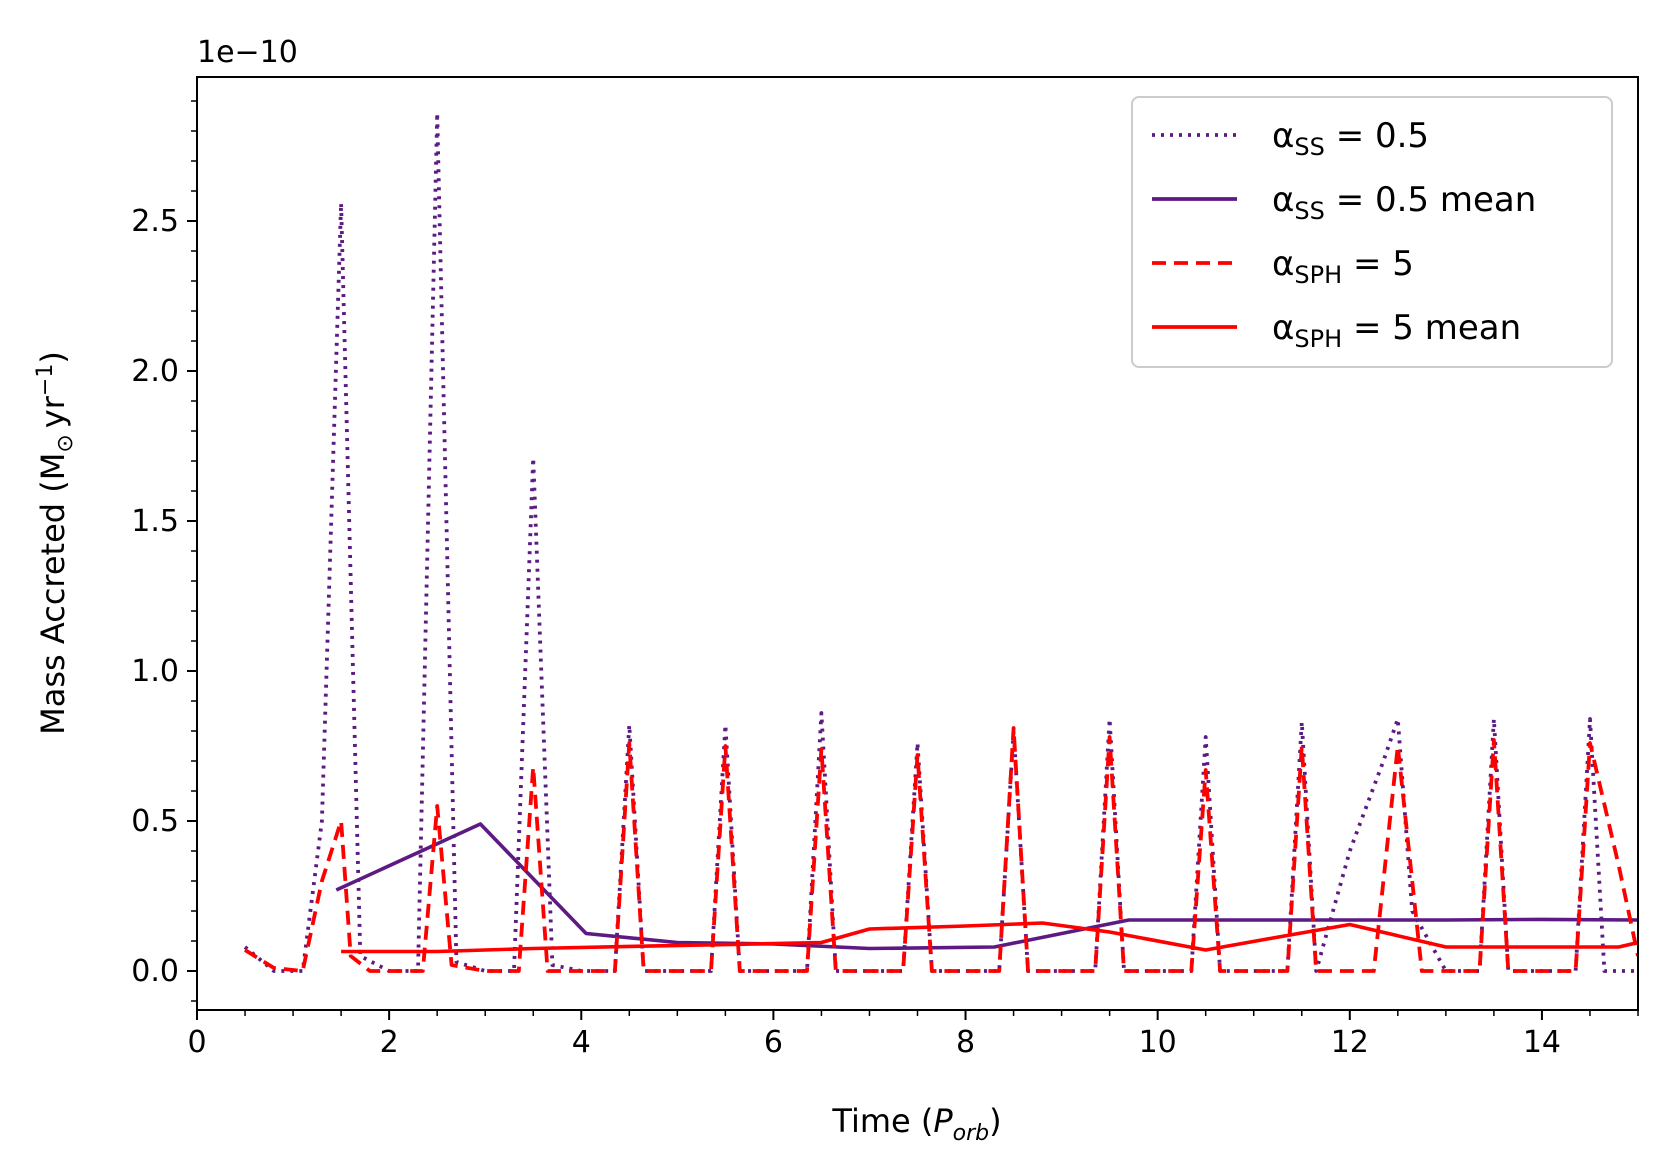 The width and height of the screenshot is (1661, 1169). Describe the element at coordinates (581, 1042) in the screenshot. I see `x-tick-label: 4` at that location.